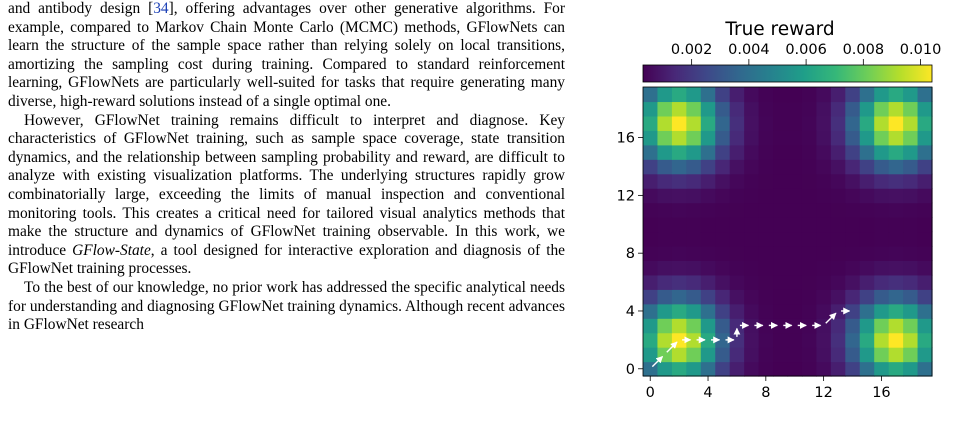  I want to click on colorbar-tick-label: 0.004, so click(749, 50).